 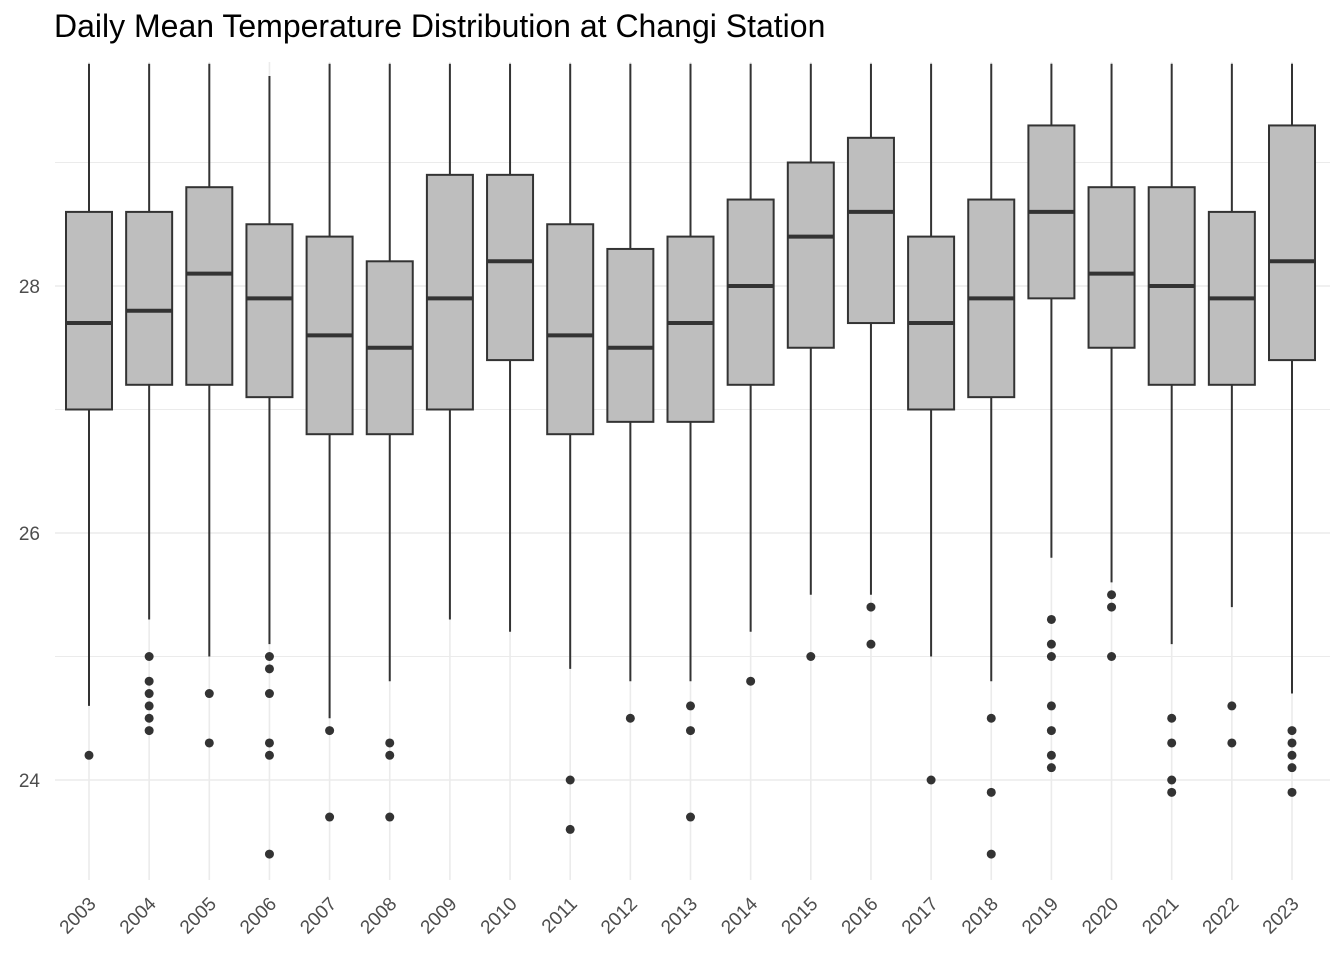 What do you see at coordinates (980, 916) in the screenshot?
I see `x-tick-label: 2018` at bounding box center [980, 916].